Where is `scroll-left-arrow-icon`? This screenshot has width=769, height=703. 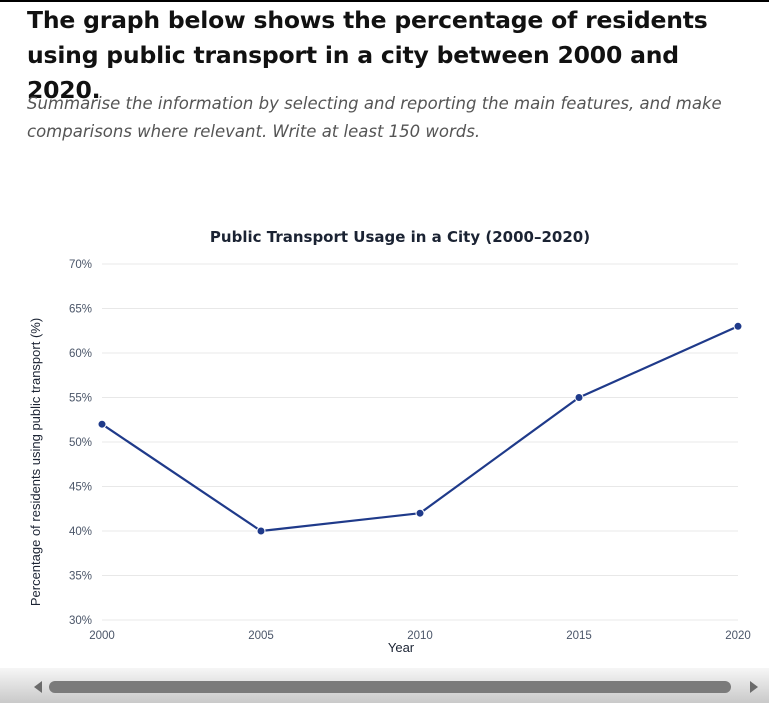 scroll-left-arrow-icon is located at coordinates (38, 687).